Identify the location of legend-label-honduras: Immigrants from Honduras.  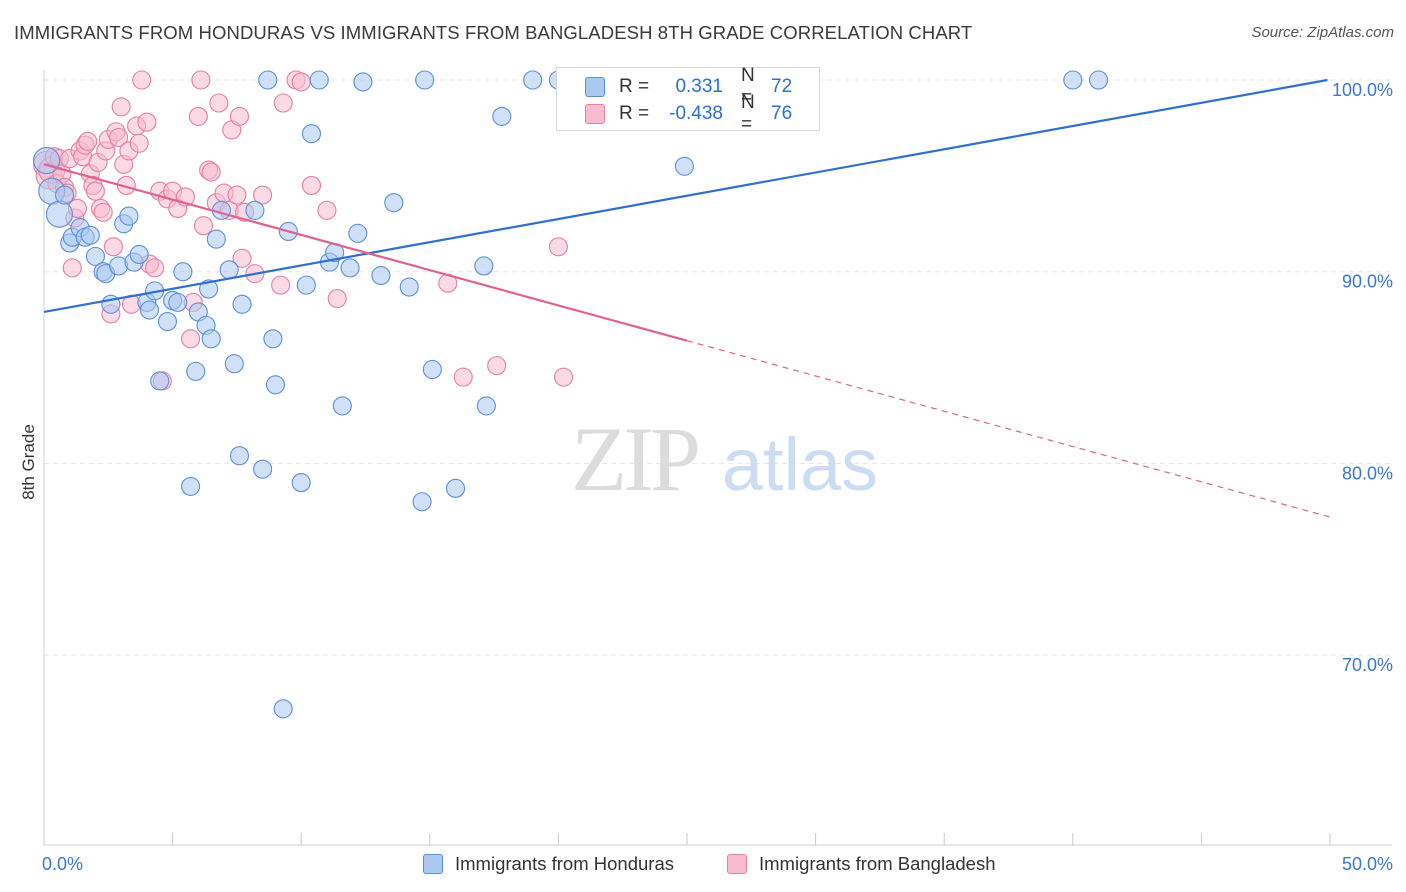
(564, 863).